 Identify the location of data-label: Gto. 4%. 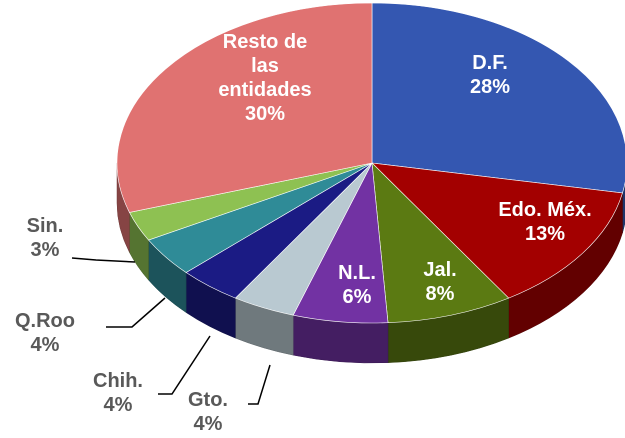
(208, 412).